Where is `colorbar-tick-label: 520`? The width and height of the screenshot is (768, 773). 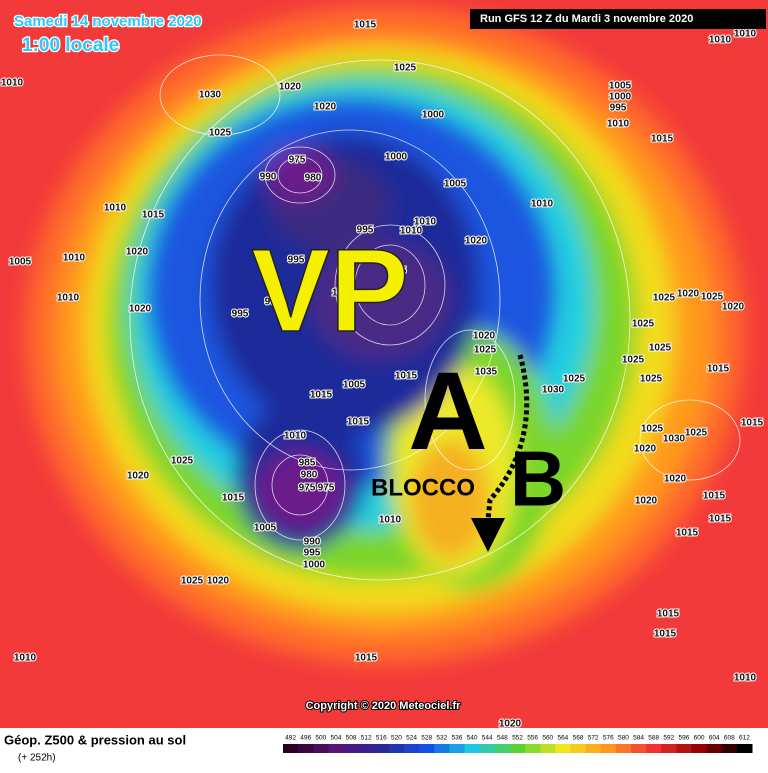
colorbar-tick-label: 520 is located at coordinates (396, 738).